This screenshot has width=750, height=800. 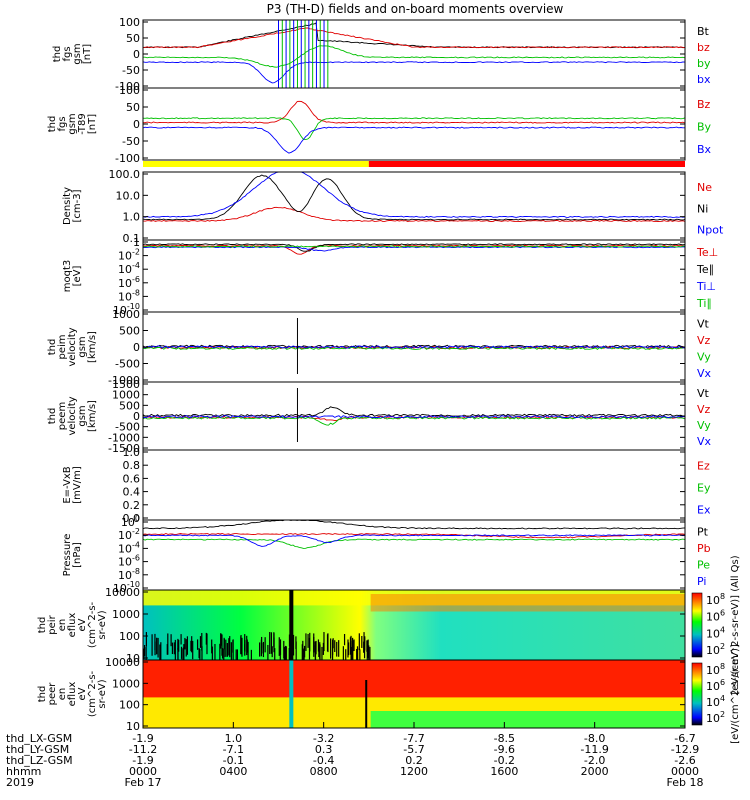 I want to click on colorbar-tick-label: 10², so click(x=715, y=649).